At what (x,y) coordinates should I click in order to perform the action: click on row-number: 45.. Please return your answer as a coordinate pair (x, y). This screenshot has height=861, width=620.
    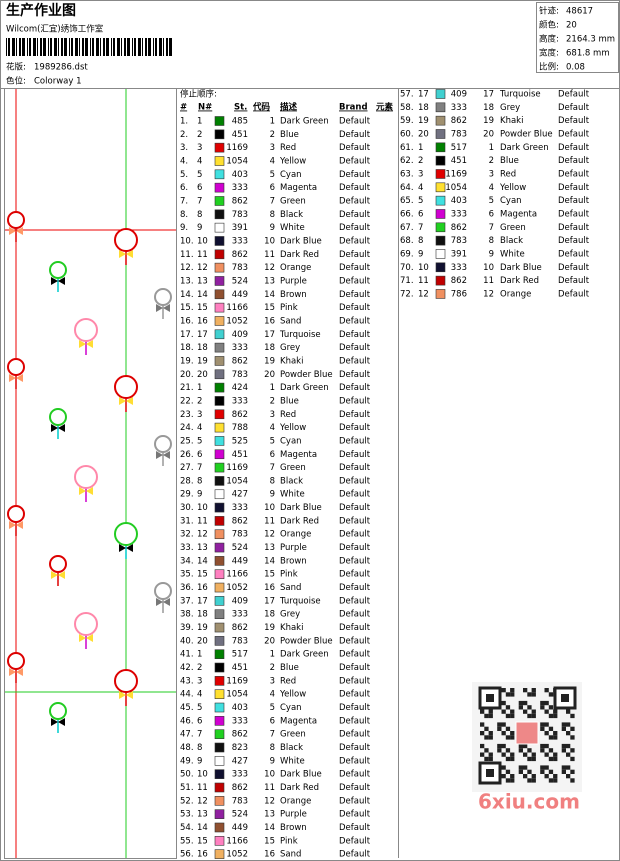
    Looking at the image, I should click on (187, 708).